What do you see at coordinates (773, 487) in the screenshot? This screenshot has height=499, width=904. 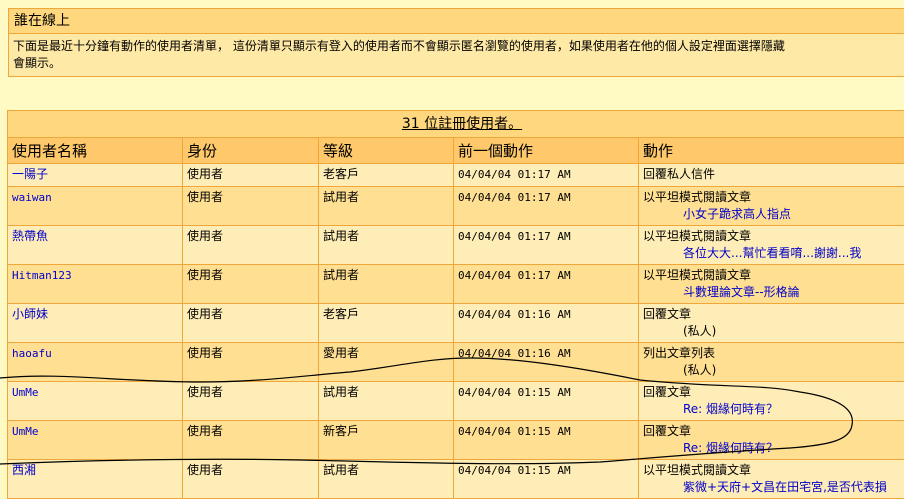 I see `thread-link: 紫微+天府+文昌在田宅宮,是否代表損` at bounding box center [773, 487].